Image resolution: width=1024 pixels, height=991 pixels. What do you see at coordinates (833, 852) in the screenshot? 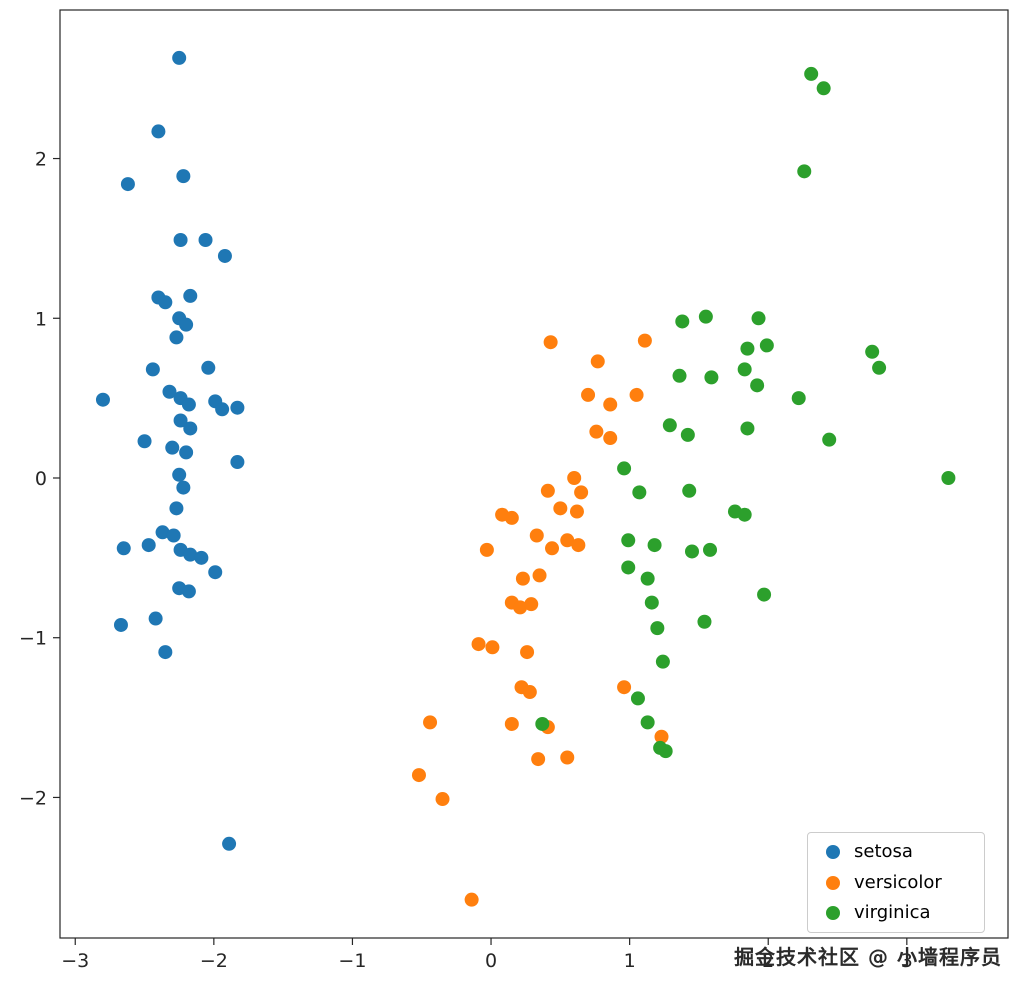
I see `legend-swatch-setosa` at bounding box center [833, 852].